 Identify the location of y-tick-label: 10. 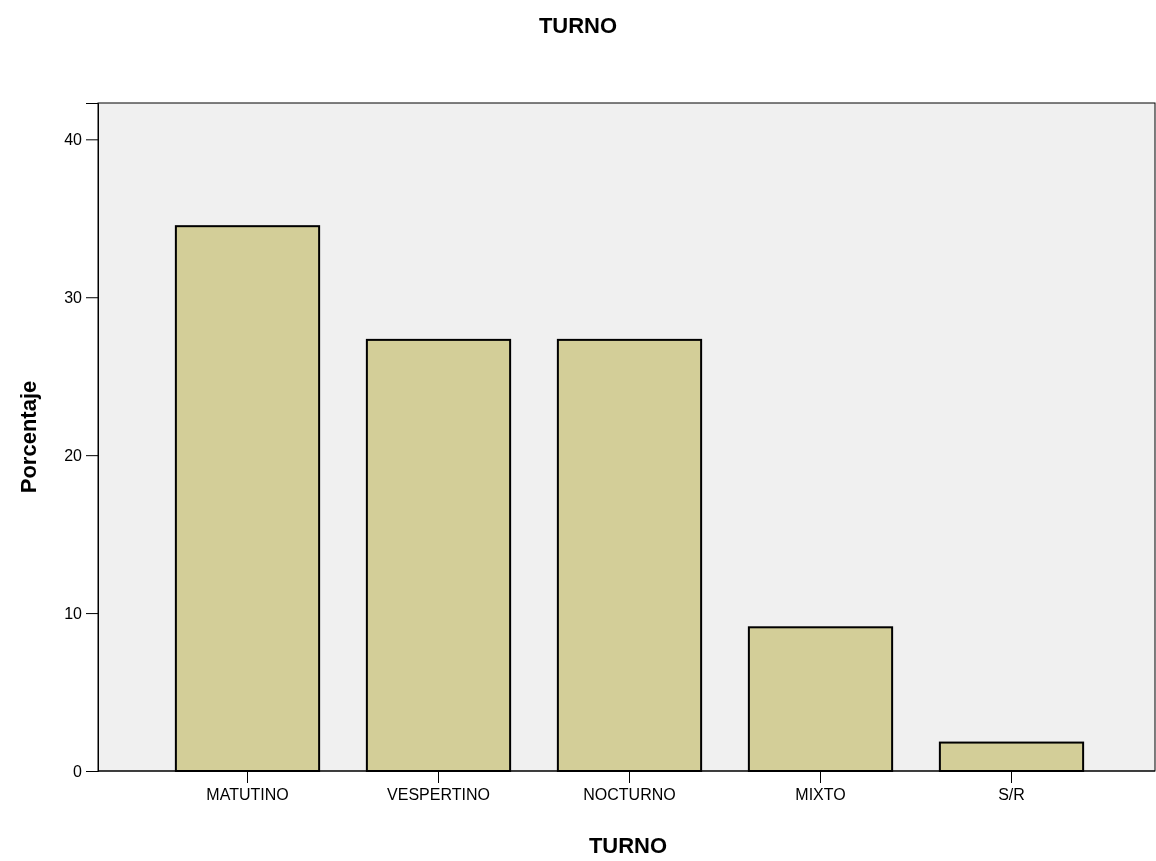
(73, 613).